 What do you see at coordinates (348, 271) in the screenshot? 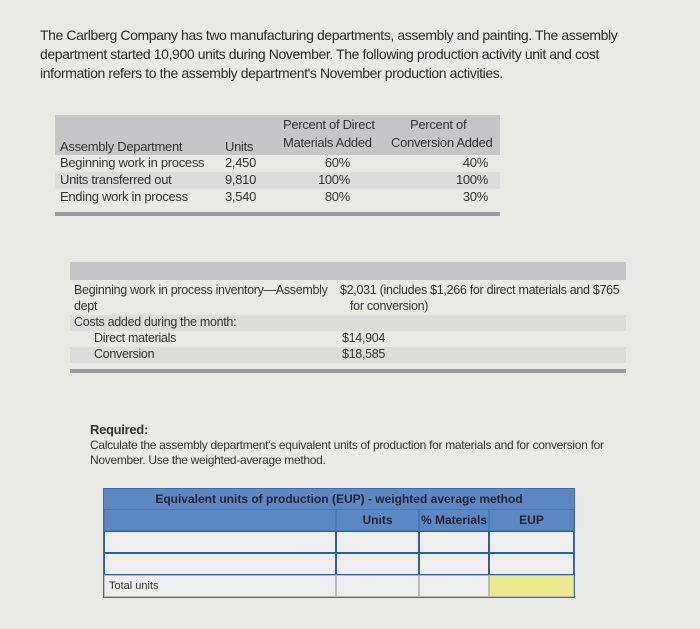
I see `cost-table-header` at bounding box center [348, 271].